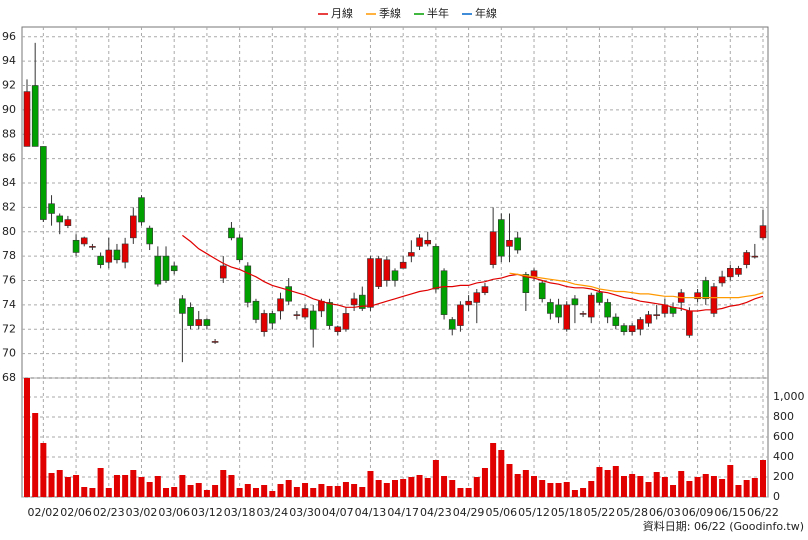 Image resolution: width=808 pixels, height=540 pixels. What do you see at coordinates (600, 512) in the screenshot?
I see `x-tick-label: 05/22` at bounding box center [600, 512].